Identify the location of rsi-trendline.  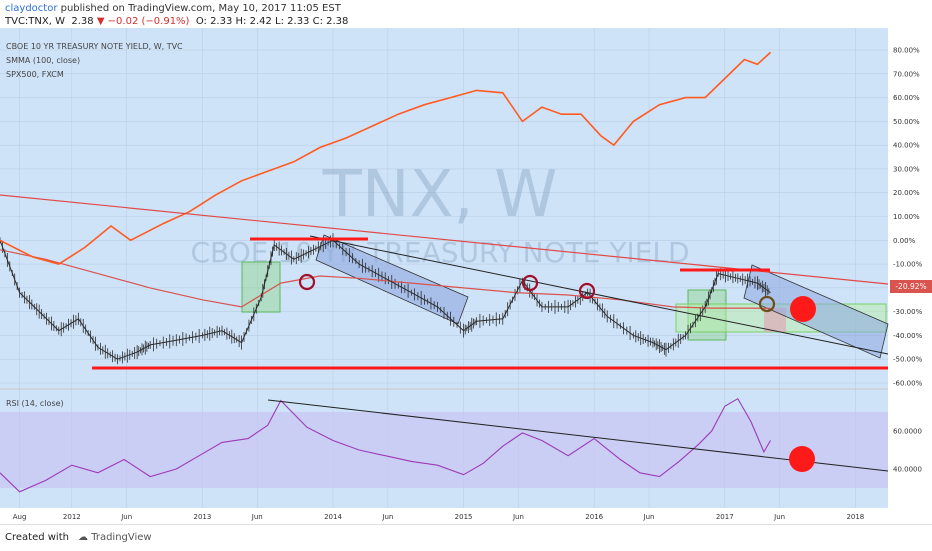
(578, 435).